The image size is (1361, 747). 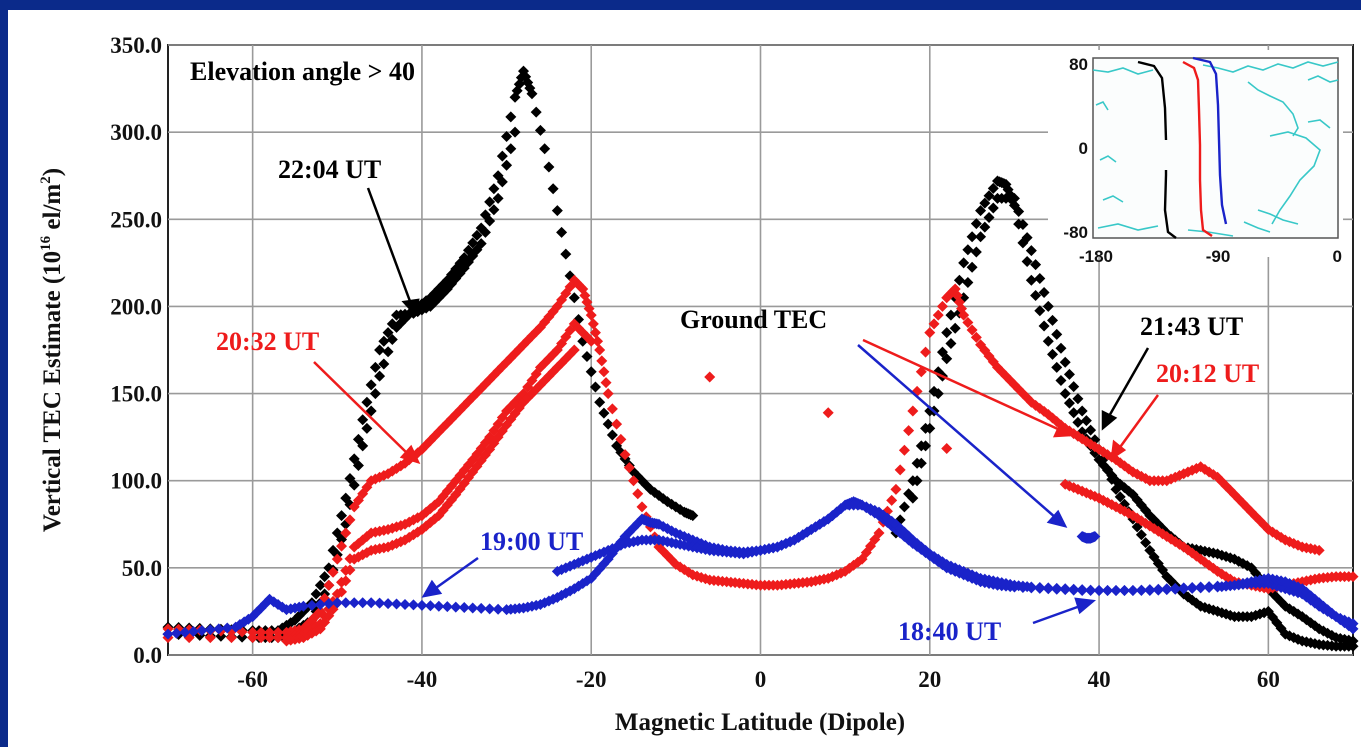 I want to click on x-tick-label: 40, so click(x=1099, y=679).